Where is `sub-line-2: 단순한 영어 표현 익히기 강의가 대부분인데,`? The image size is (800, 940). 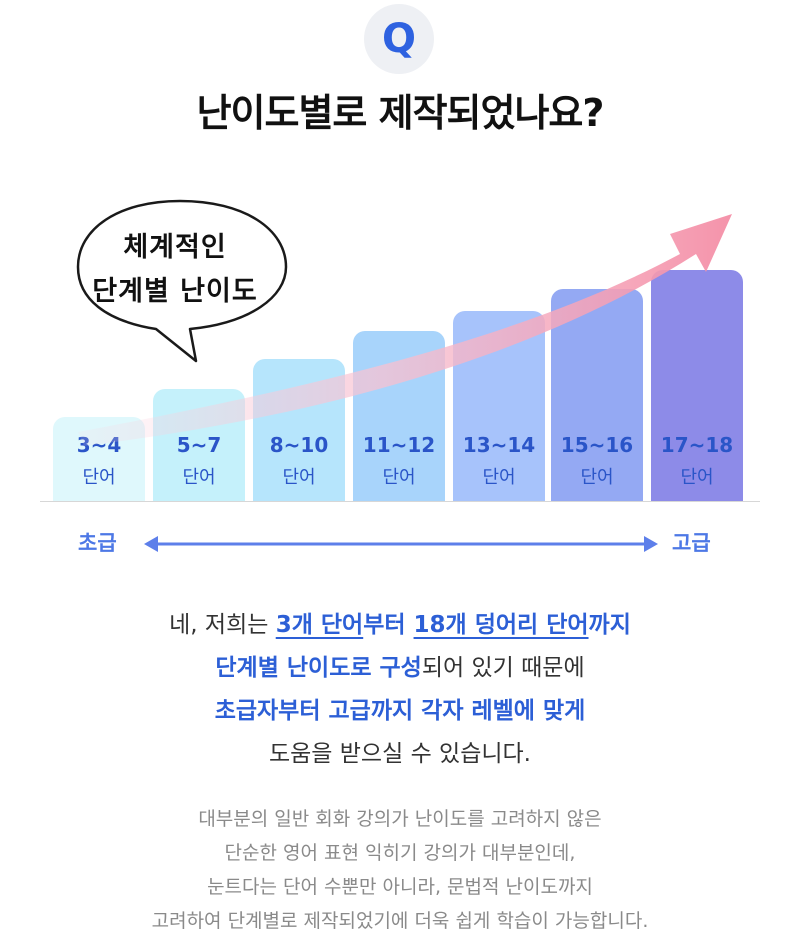
sub-line-2: 단순한 영어 표현 익히기 강의가 대부분인데, is located at coordinates (400, 853).